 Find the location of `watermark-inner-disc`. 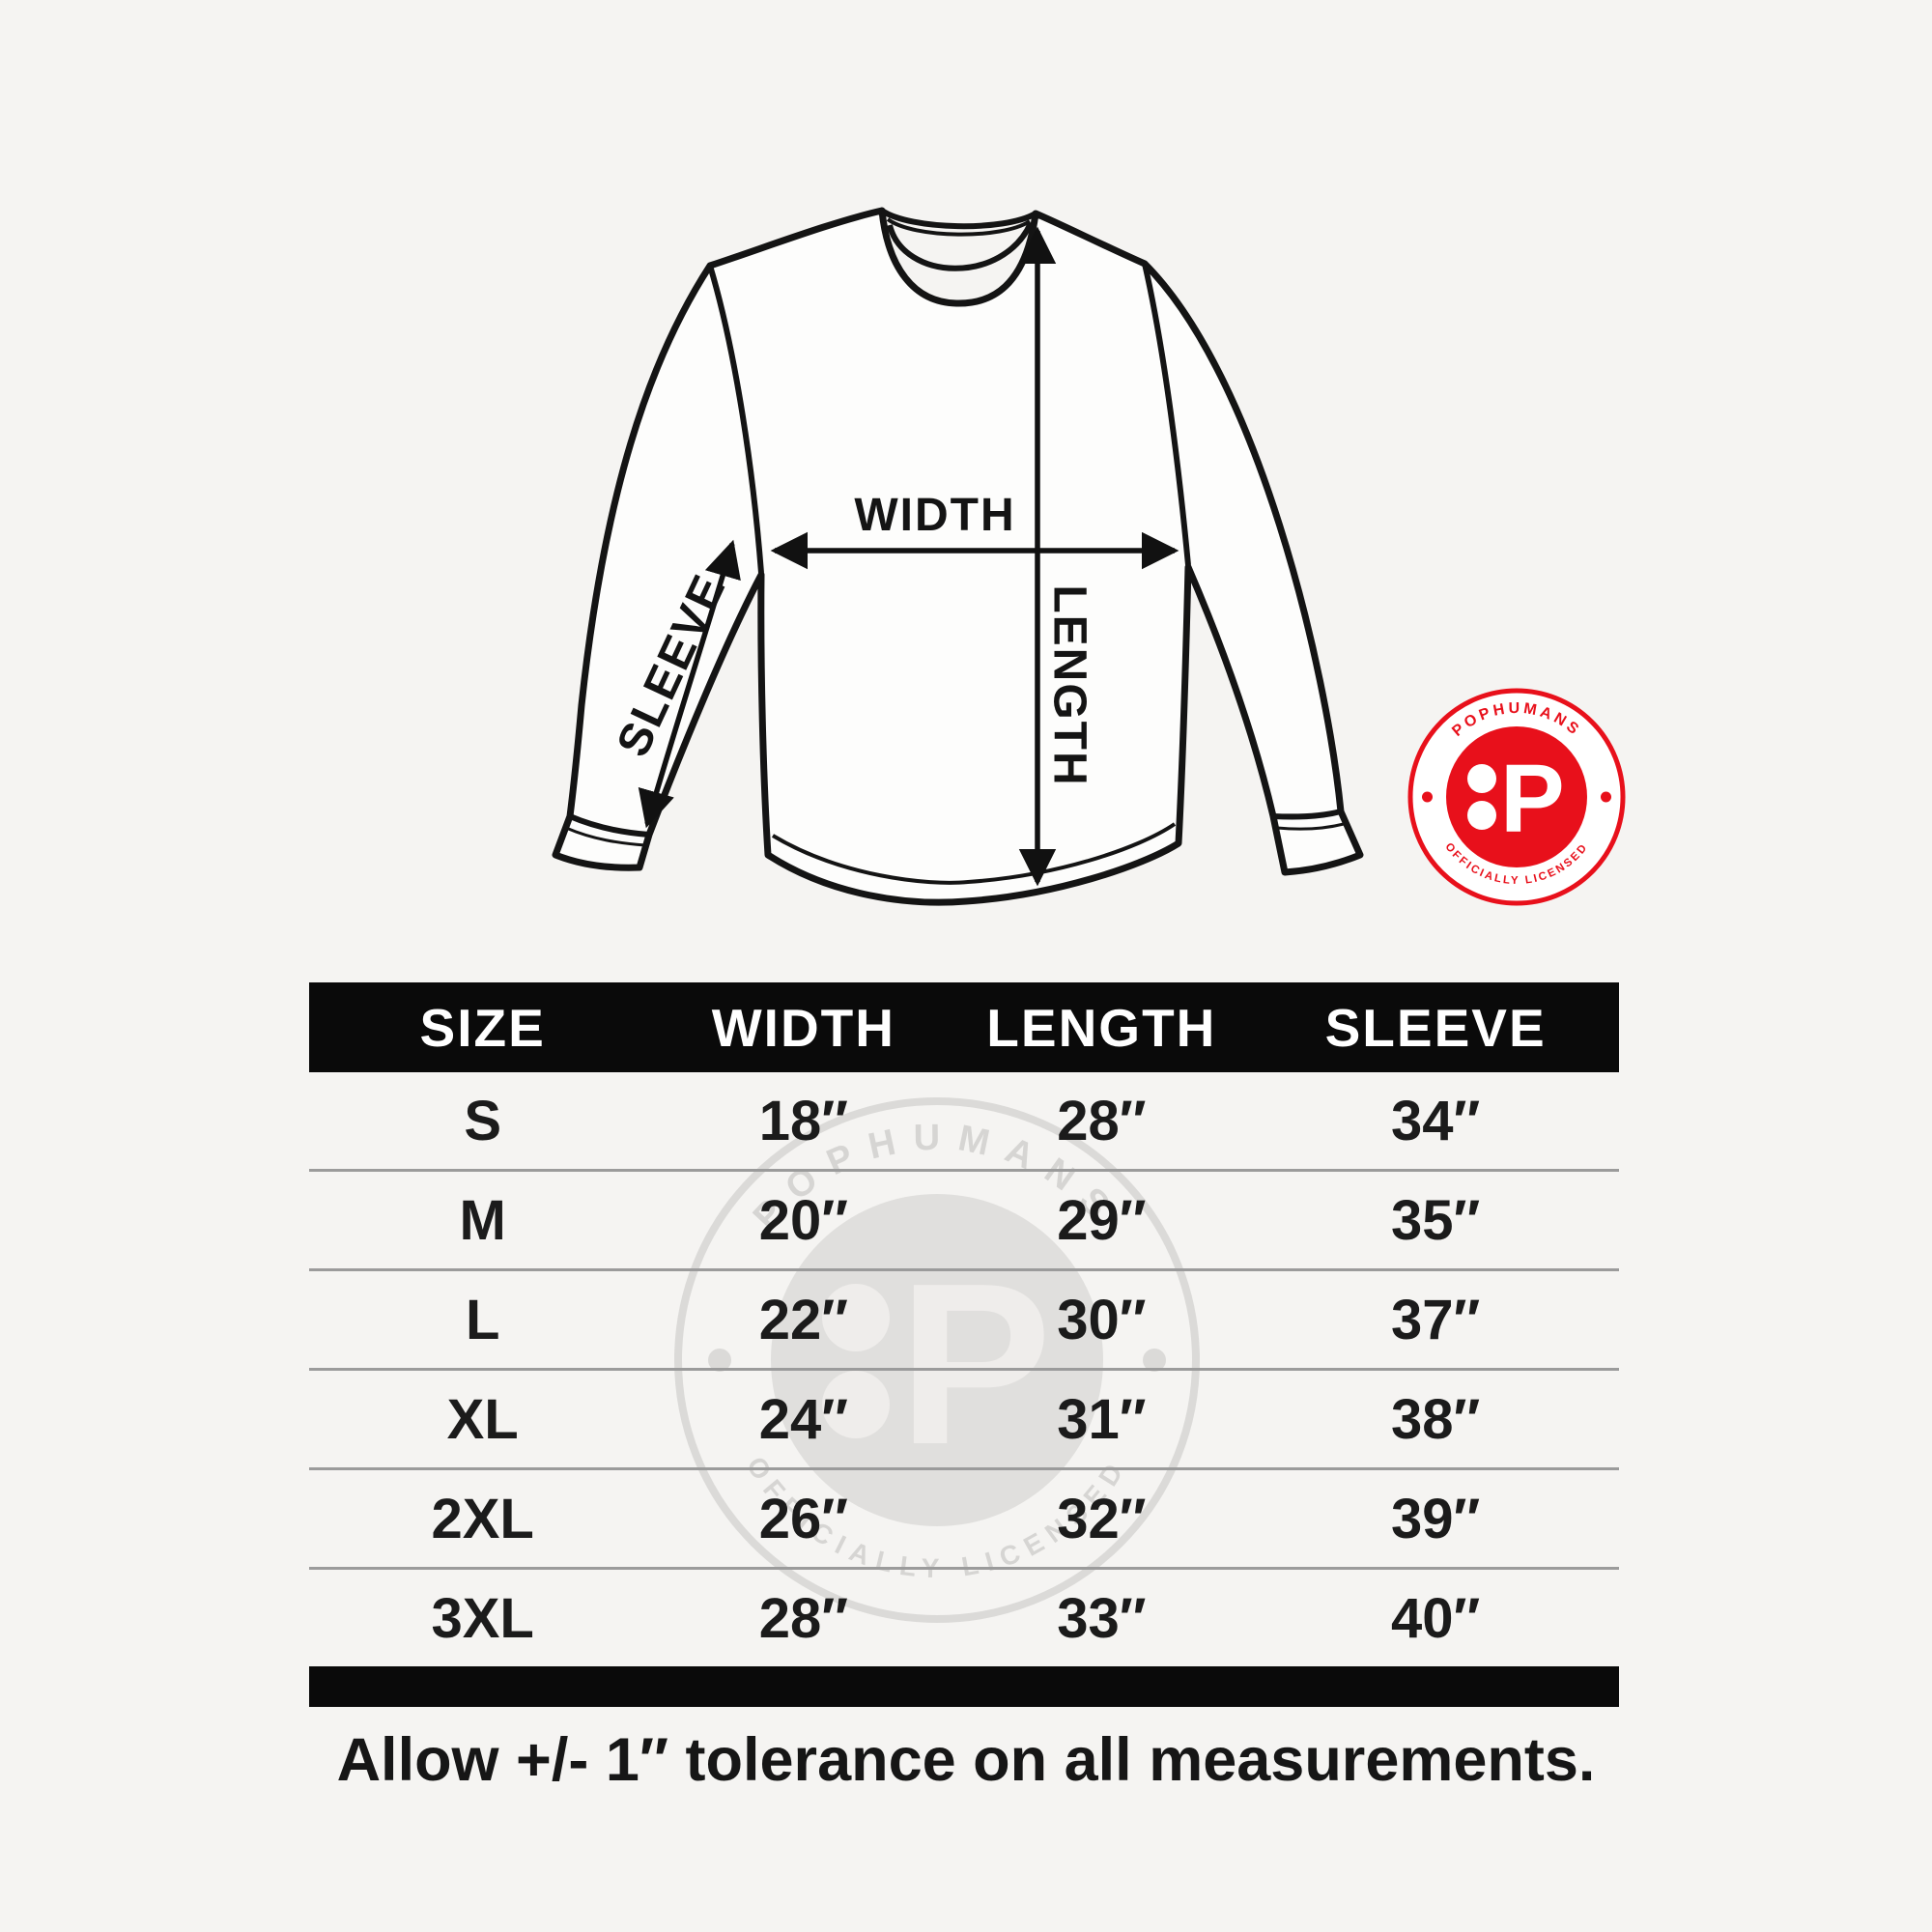

watermark-inner-disc is located at coordinates (937, 1360).